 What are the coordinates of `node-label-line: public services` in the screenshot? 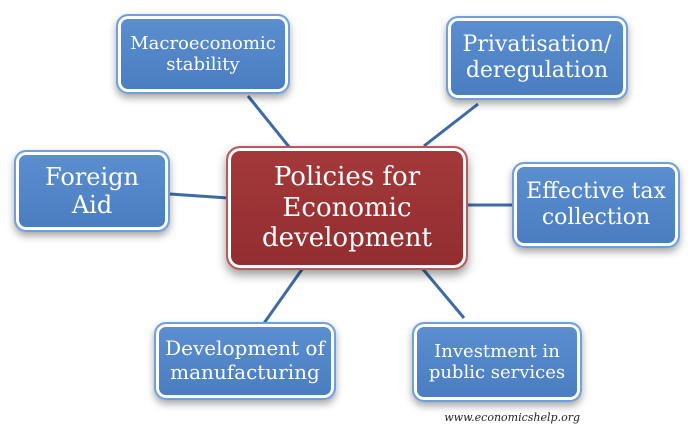 It's located at (497, 372).